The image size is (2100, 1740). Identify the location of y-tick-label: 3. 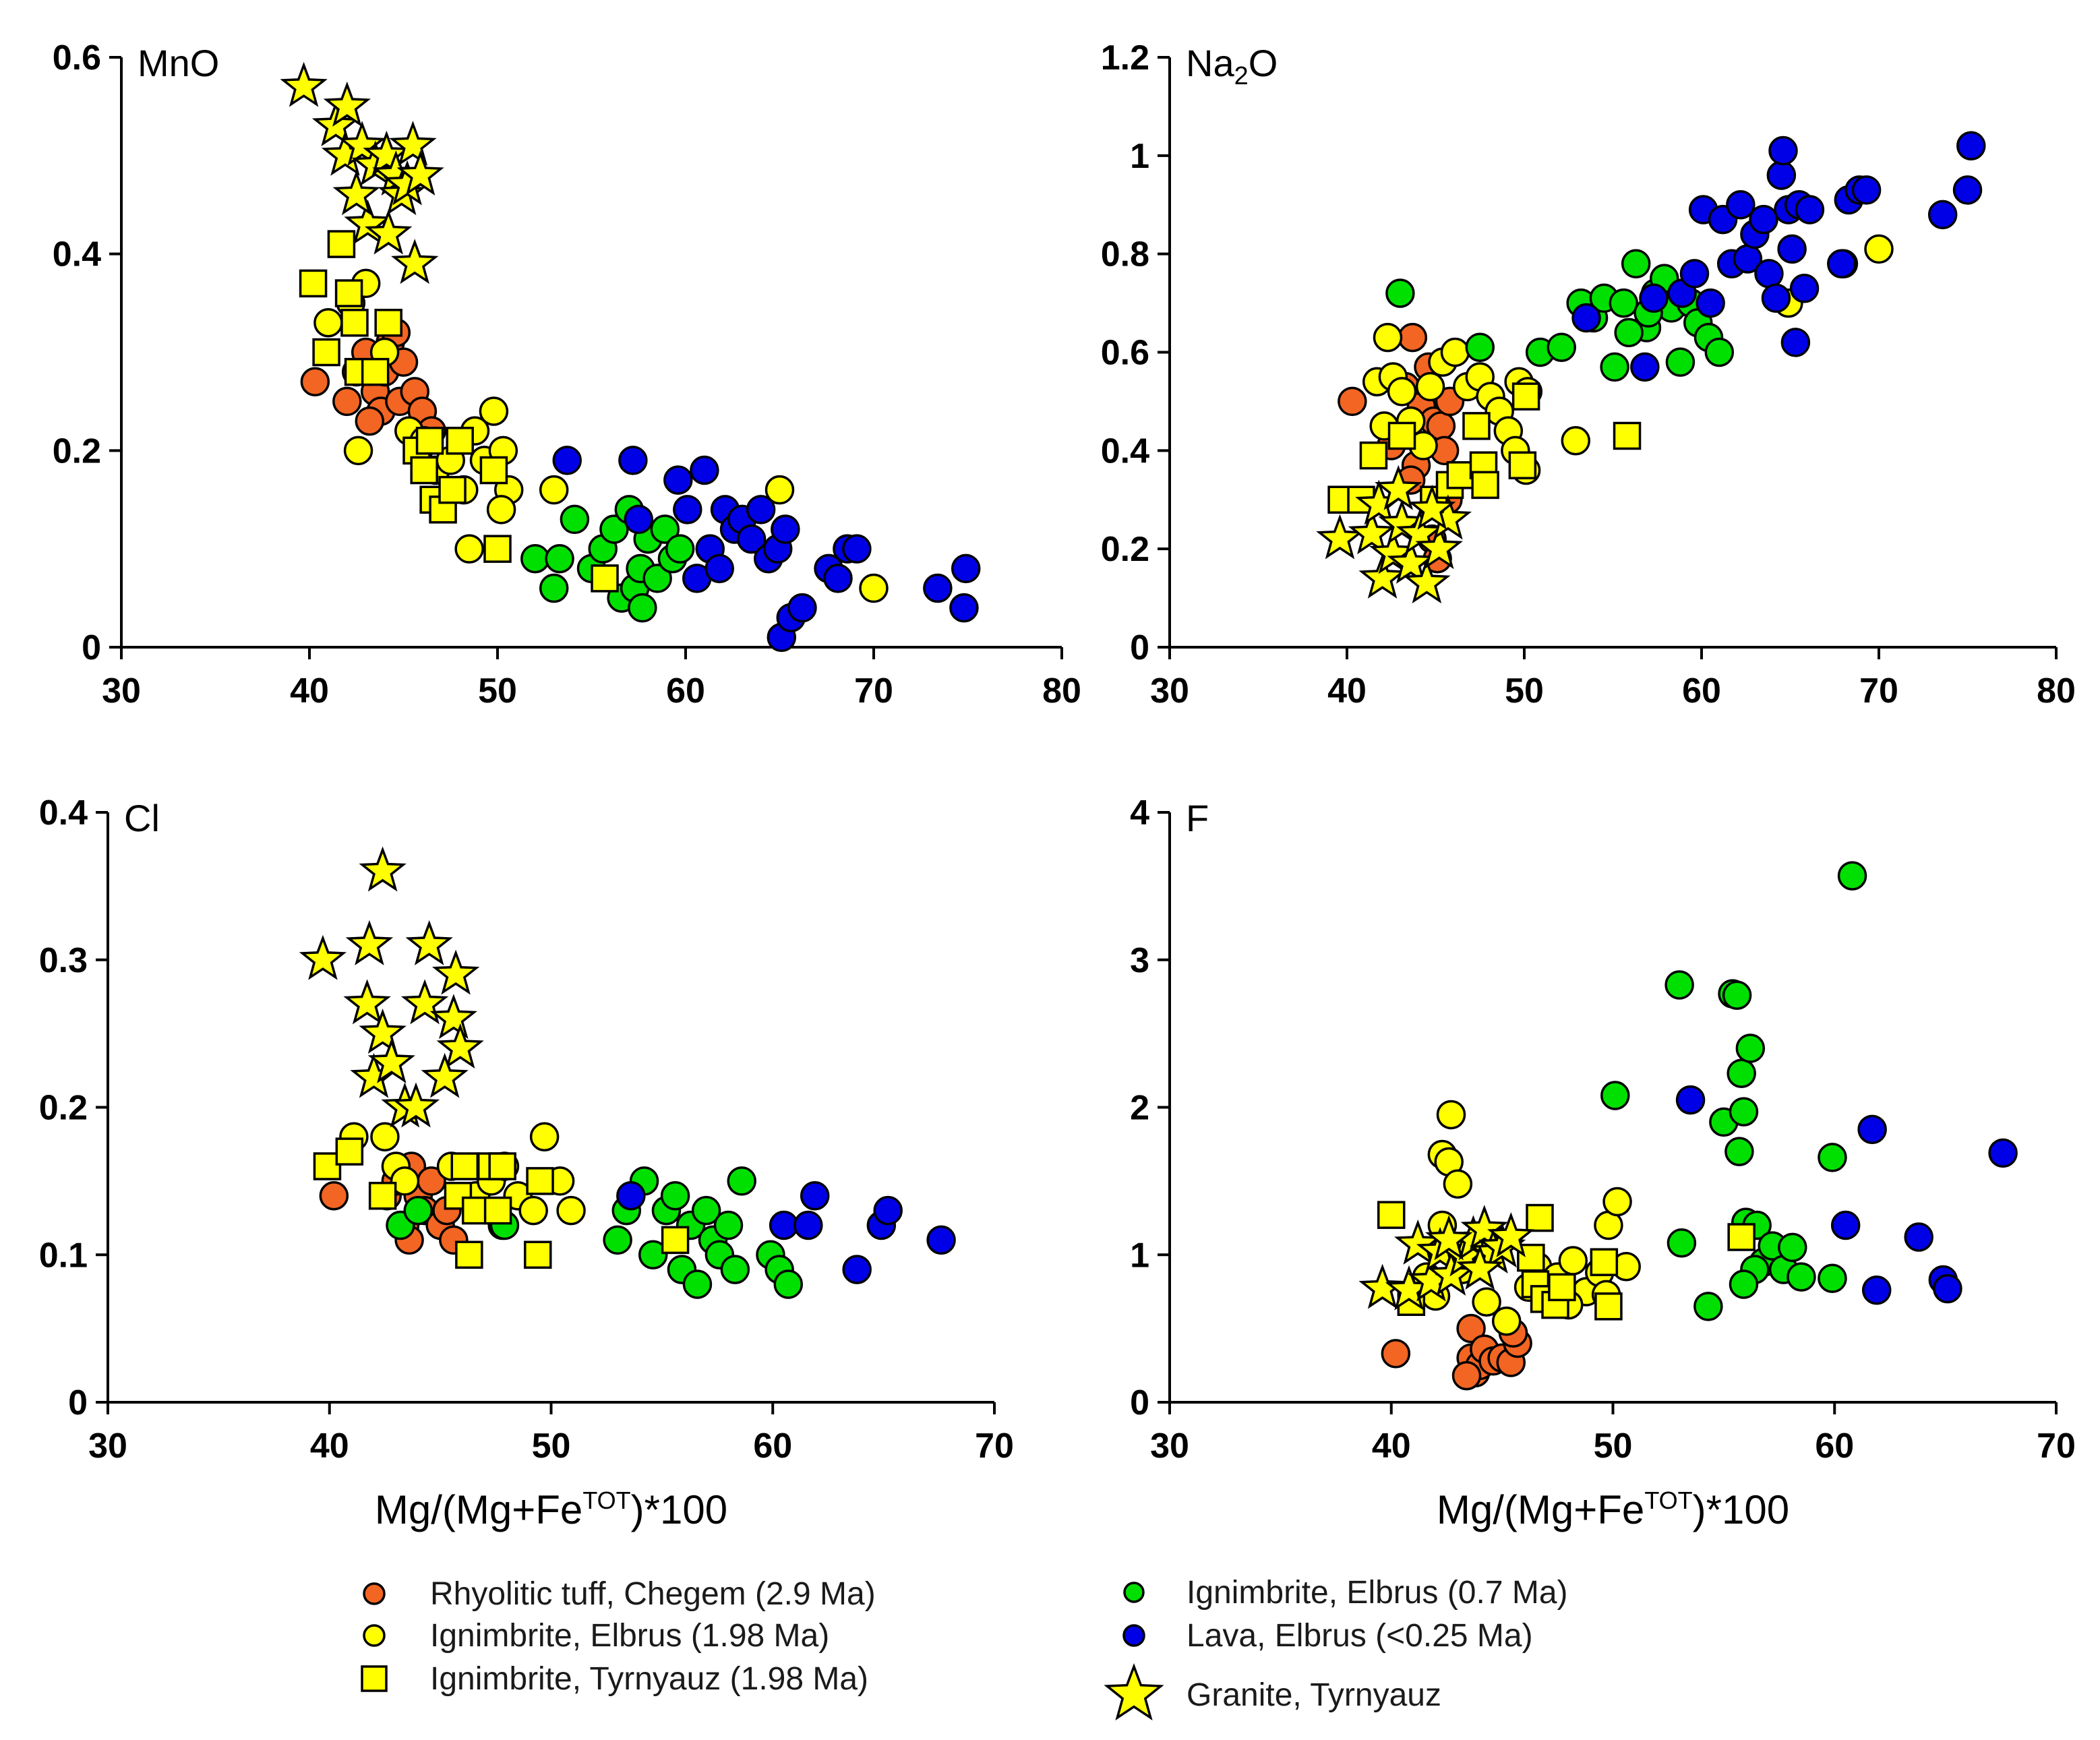
(1139, 960).